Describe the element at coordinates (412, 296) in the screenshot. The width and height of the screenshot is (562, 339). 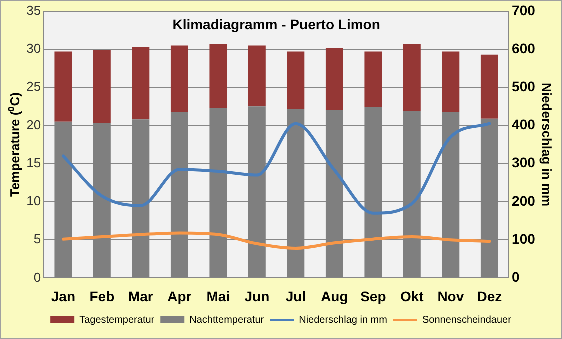
I see `x-tick-label: Okt` at that location.